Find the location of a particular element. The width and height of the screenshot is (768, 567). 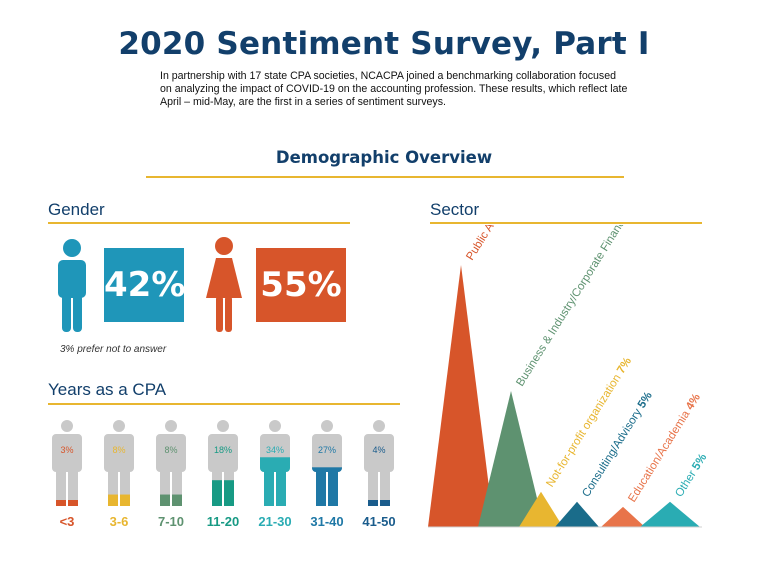

years-category-label: 41-50 is located at coordinates (378, 521).